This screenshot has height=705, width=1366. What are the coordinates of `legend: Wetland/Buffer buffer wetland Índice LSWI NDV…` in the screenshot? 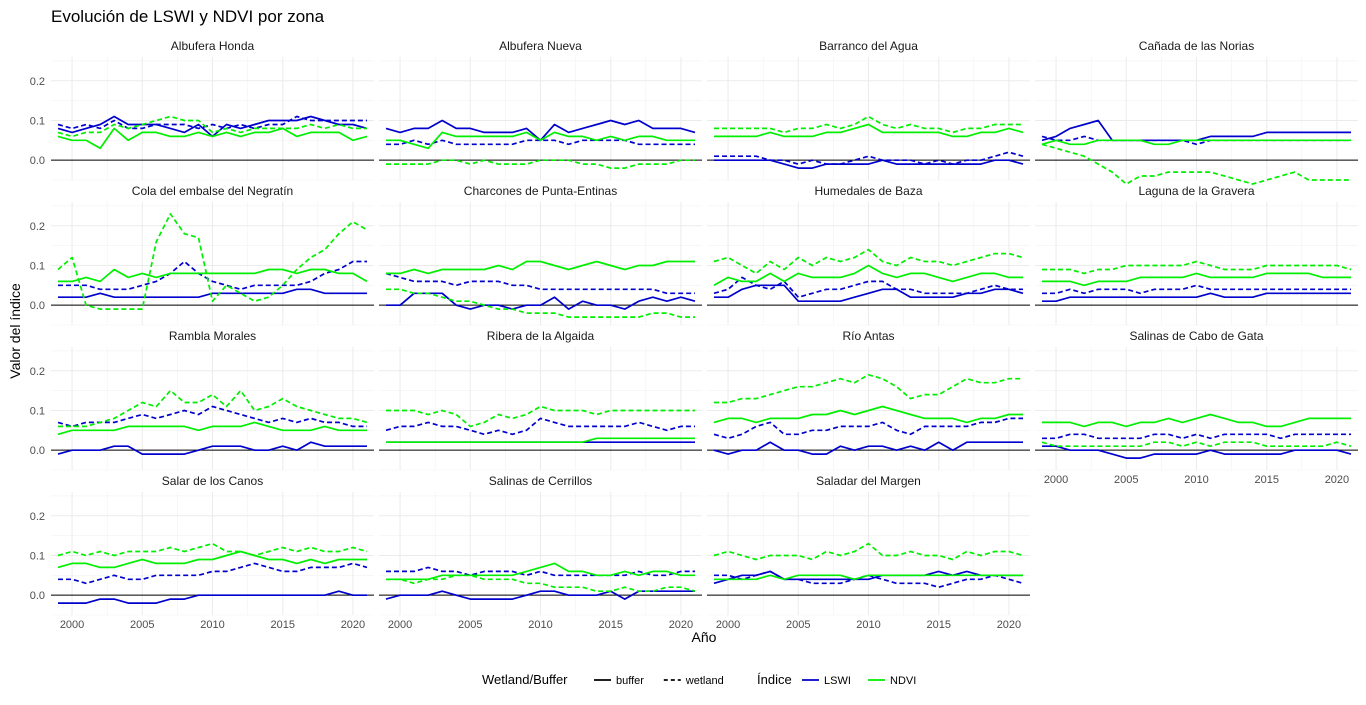 It's located at (699, 679).